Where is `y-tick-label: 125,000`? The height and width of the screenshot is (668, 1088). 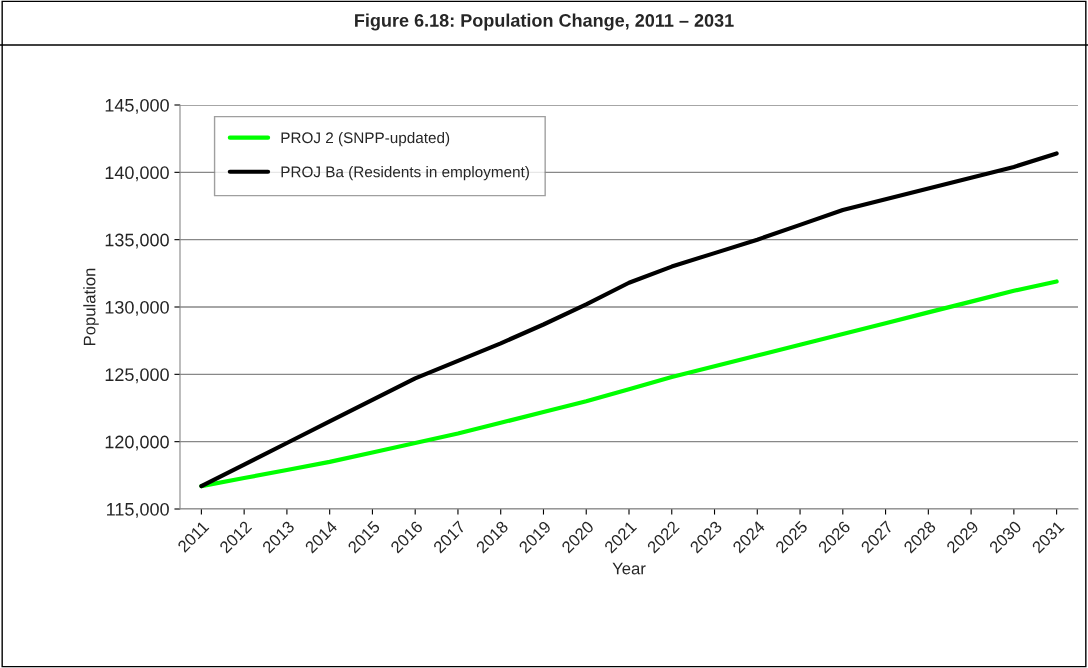 y-tick-label: 125,000 is located at coordinates (137, 376).